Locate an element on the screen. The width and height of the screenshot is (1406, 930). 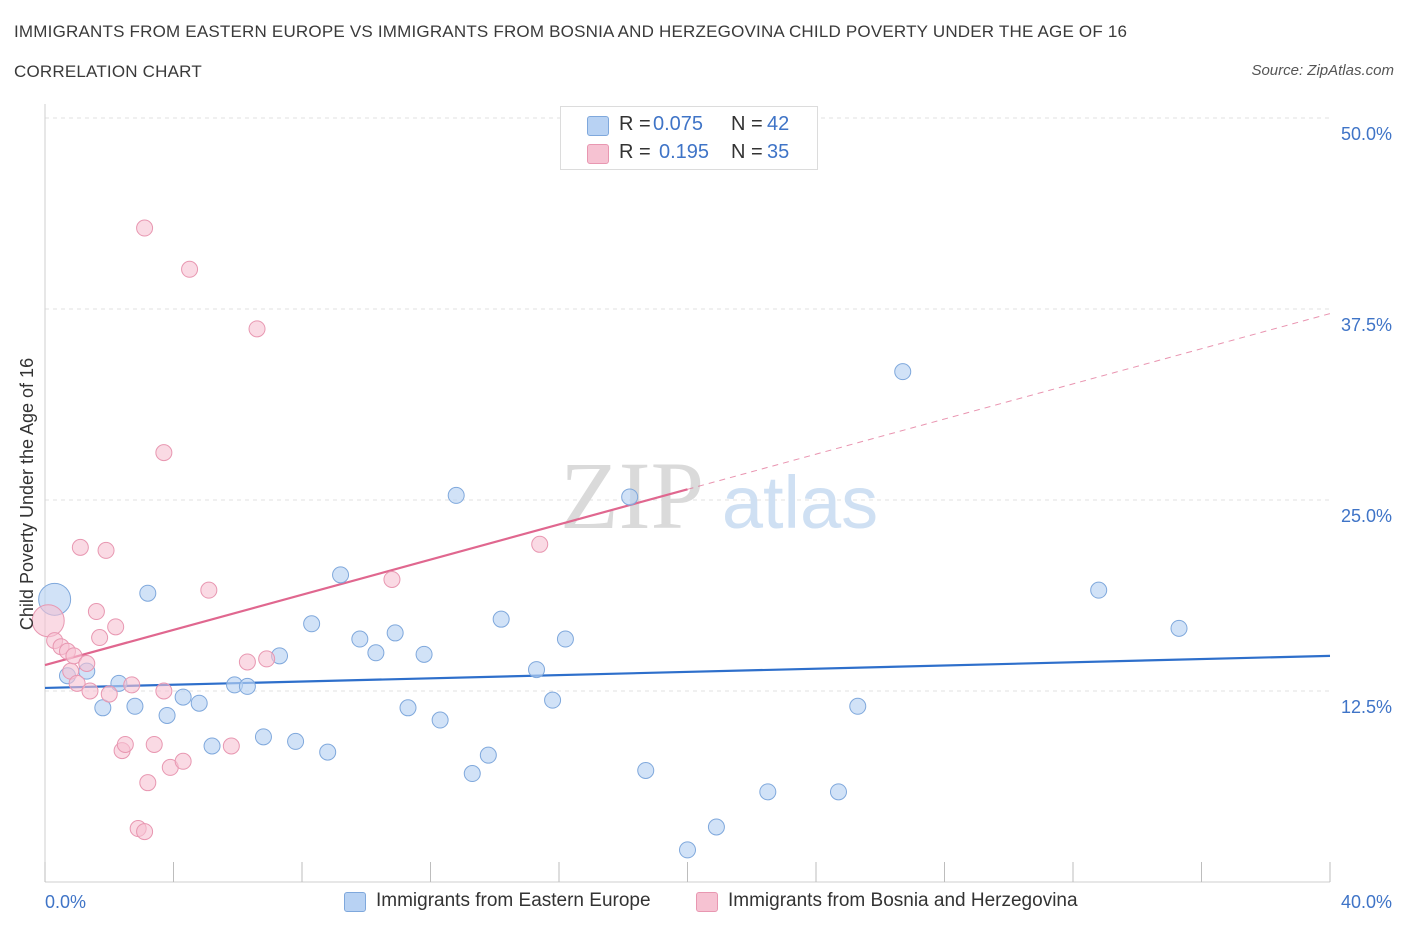
trend-line-eastern-europe is located at coordinates (687, 672).